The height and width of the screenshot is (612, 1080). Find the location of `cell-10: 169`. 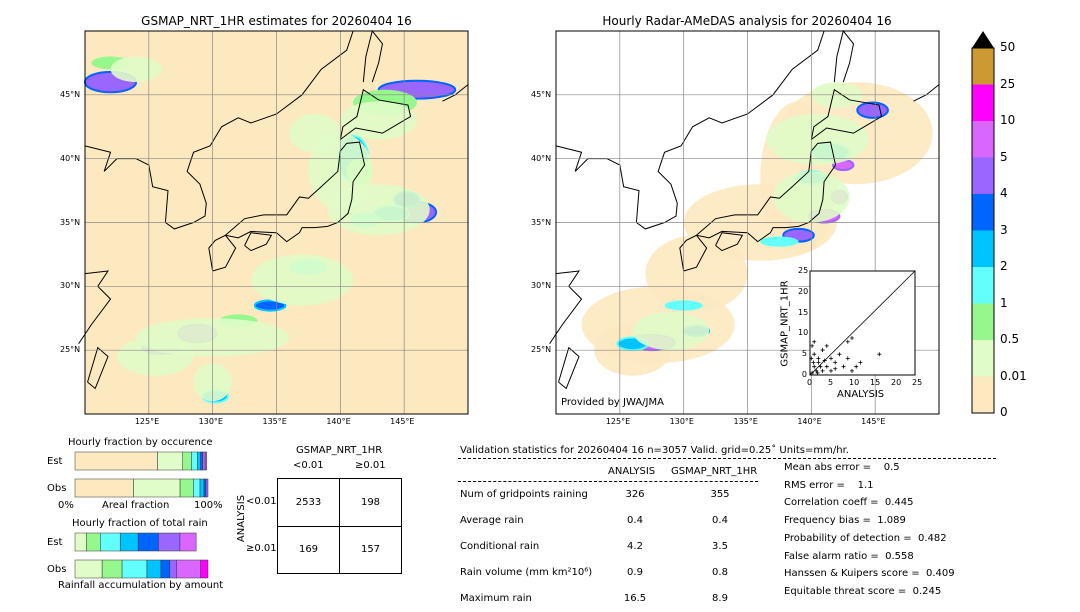

cell-10: 169 is located at coordinates (308, 549).